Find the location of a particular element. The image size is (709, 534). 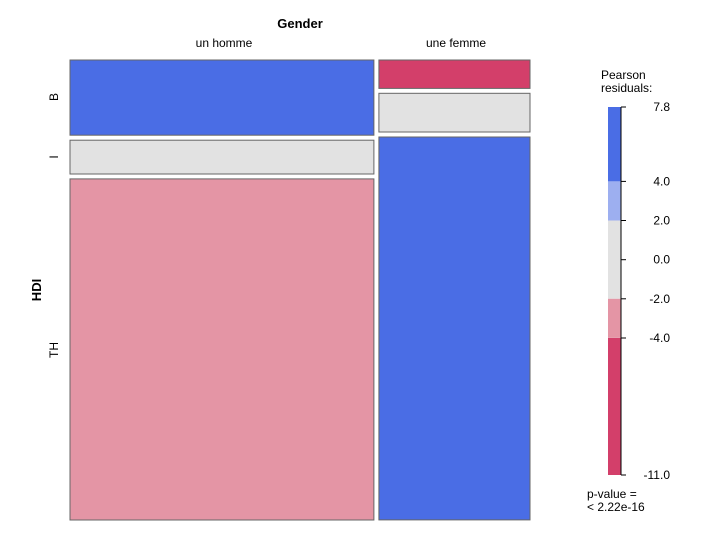

y-variable-label: HDI is located at coordinates (36, 290).